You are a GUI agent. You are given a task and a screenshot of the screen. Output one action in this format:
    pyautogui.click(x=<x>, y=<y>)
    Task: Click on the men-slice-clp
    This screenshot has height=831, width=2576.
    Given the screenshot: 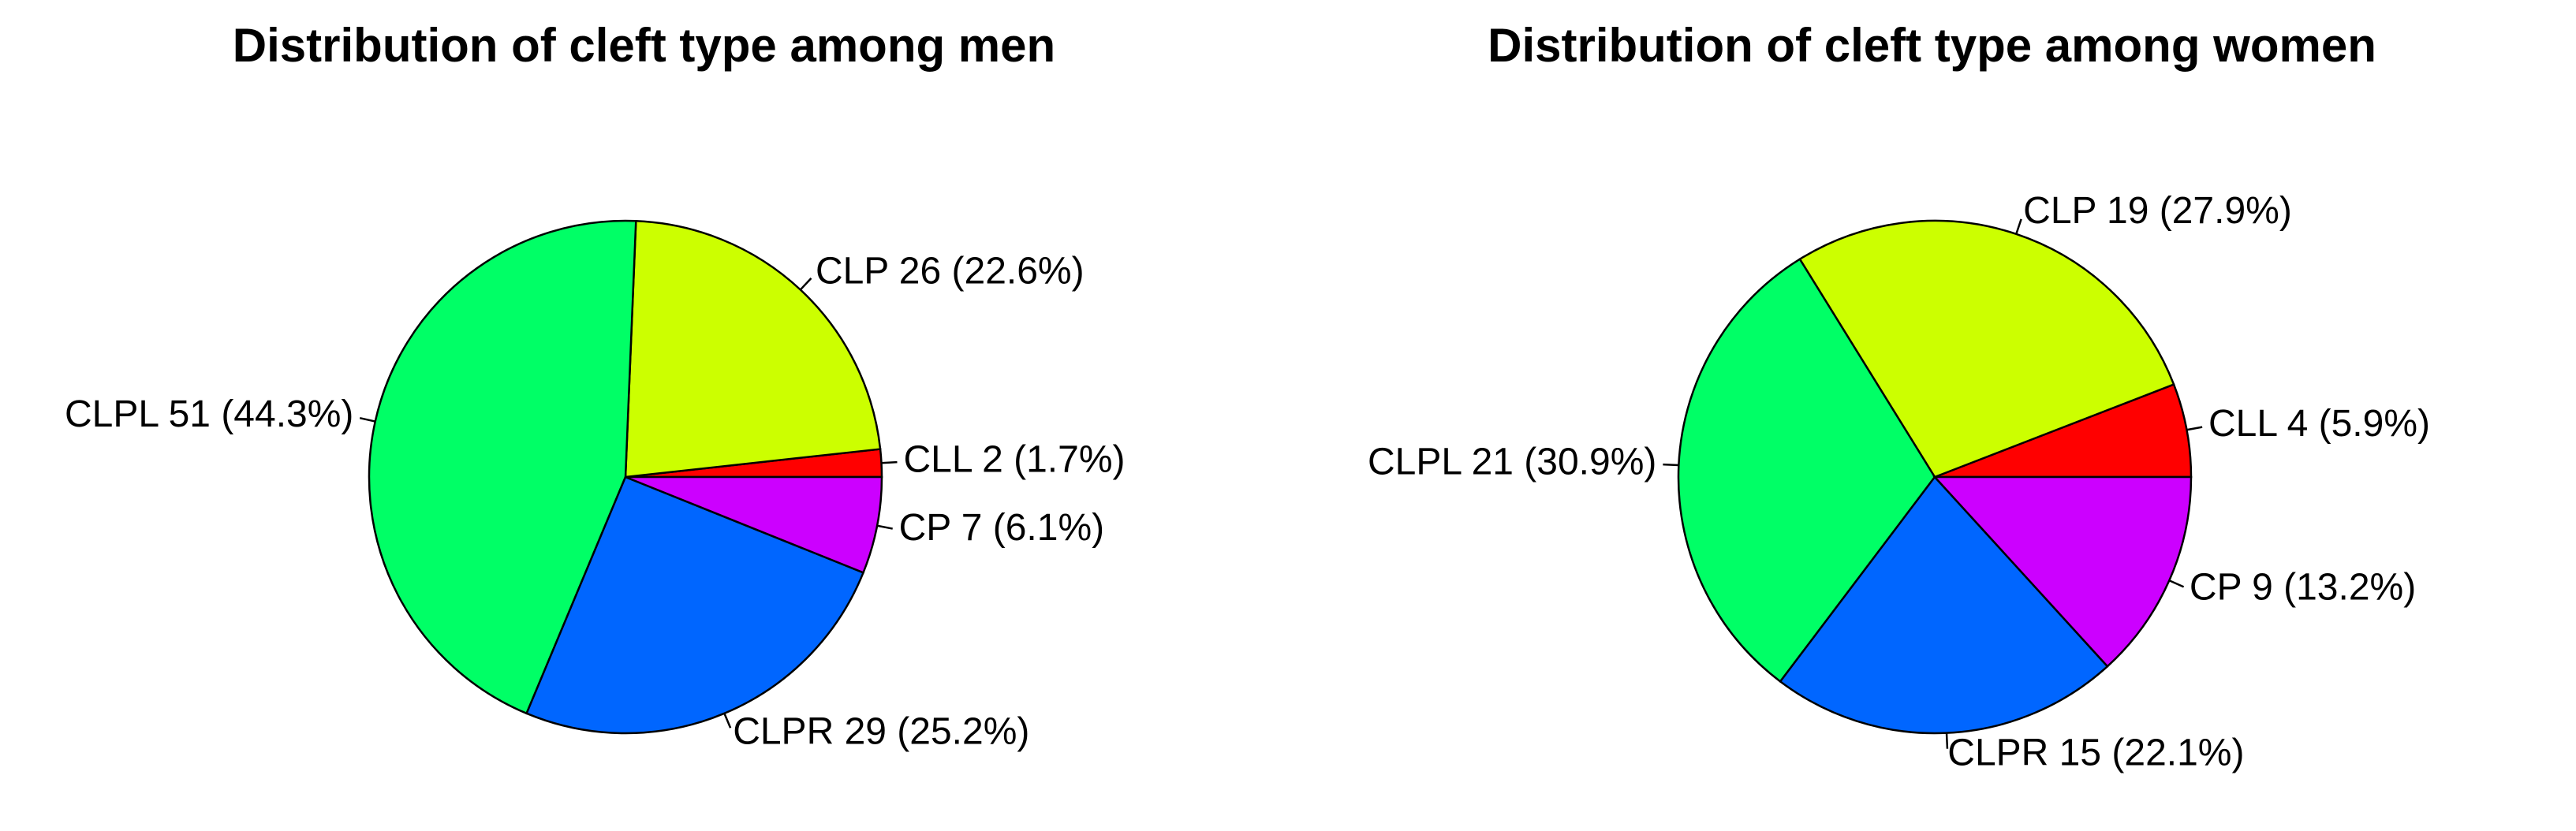 What is the action you would take?
    pyautogui.click(x=753, y=349)
    